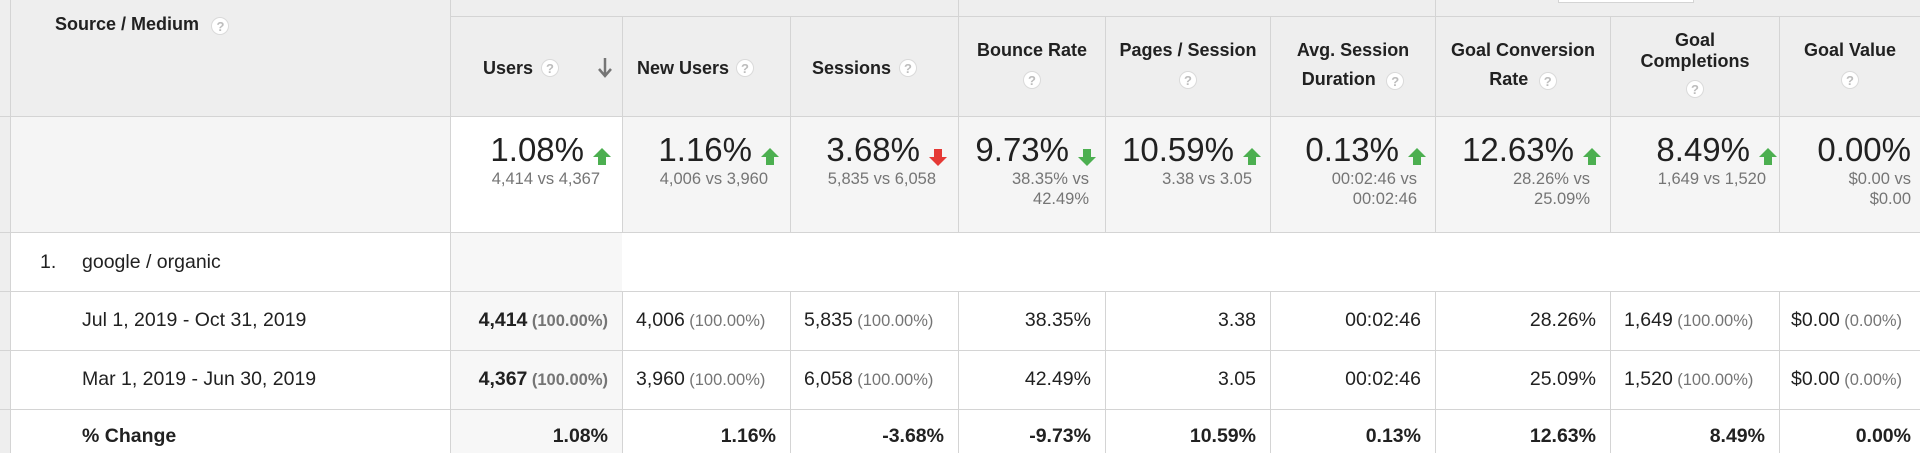  I want to click on users-value: 4,367 (100.00%), so click(529, 379).